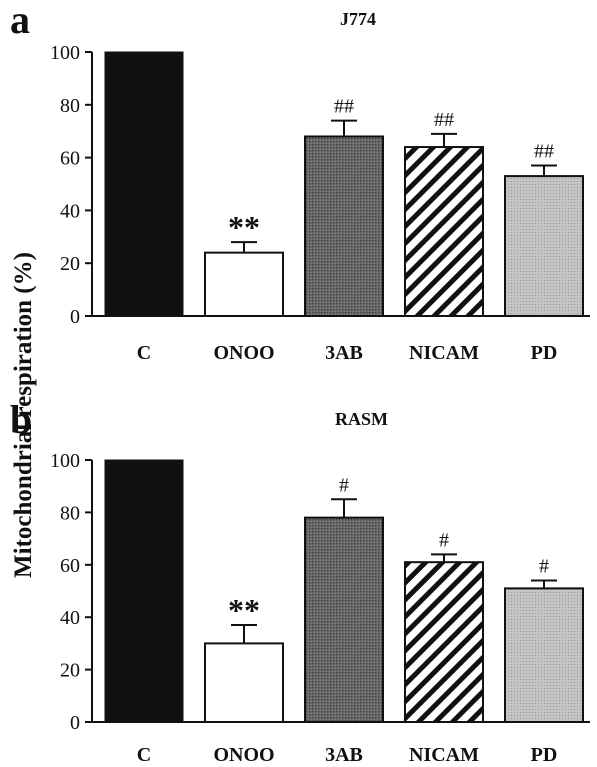  I want to click on panel-a-title: J774, so click(358, 19).